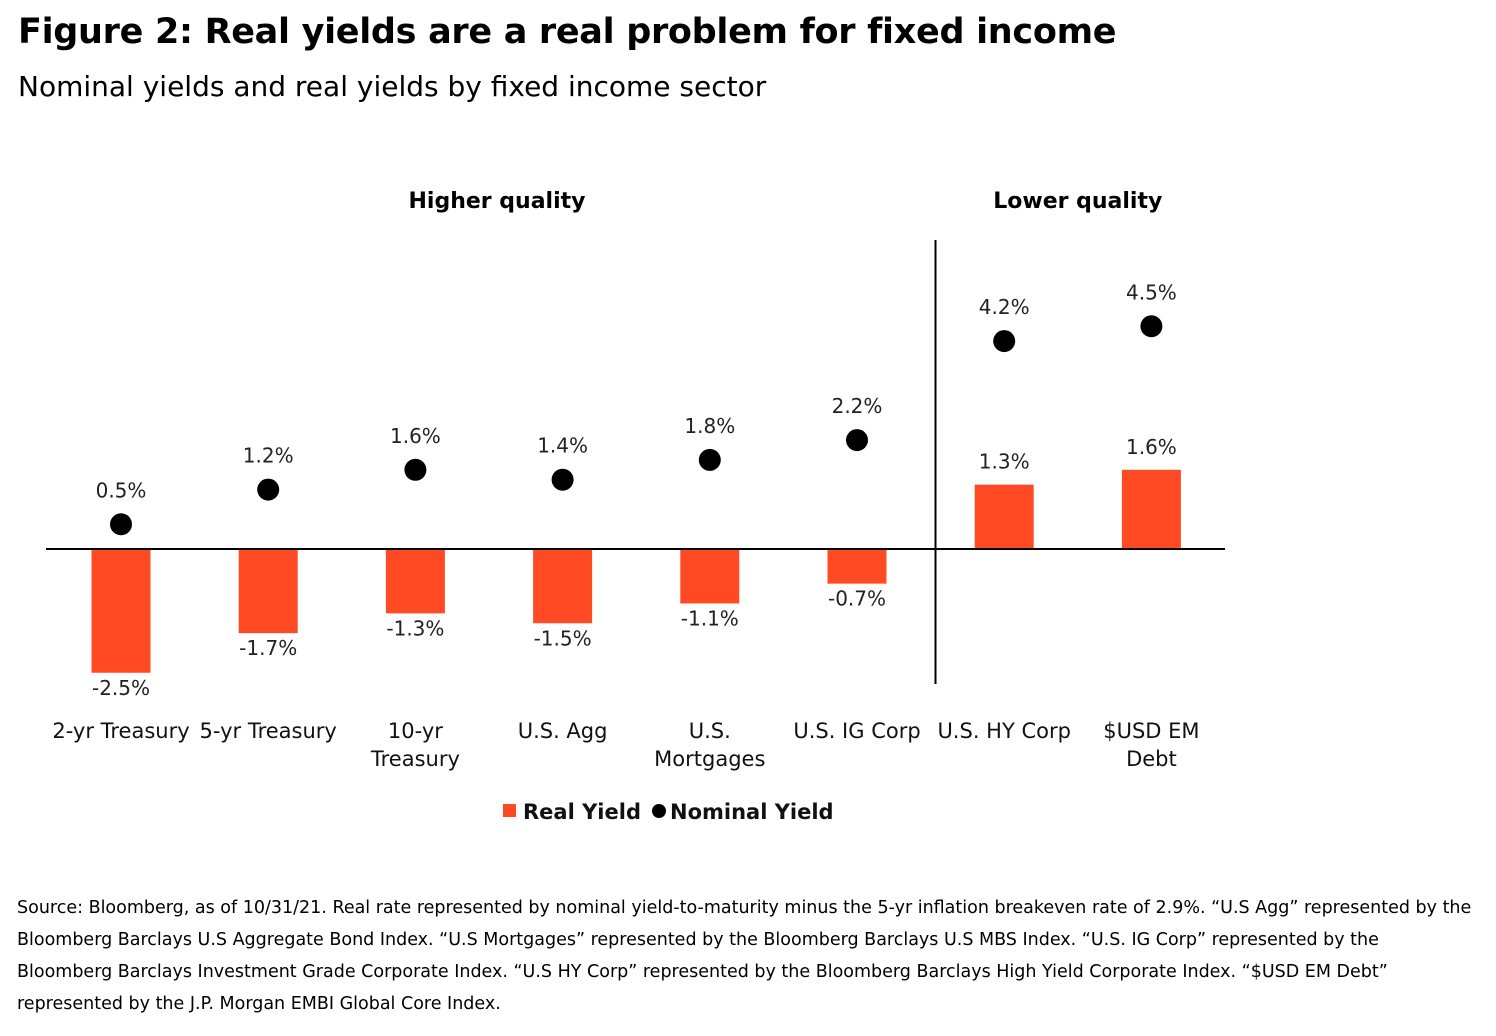  What do you see at coordinates (415, 628) in the screenshot?
I see `real-yield-label: -1.3%` at bounding box center [415, 628].